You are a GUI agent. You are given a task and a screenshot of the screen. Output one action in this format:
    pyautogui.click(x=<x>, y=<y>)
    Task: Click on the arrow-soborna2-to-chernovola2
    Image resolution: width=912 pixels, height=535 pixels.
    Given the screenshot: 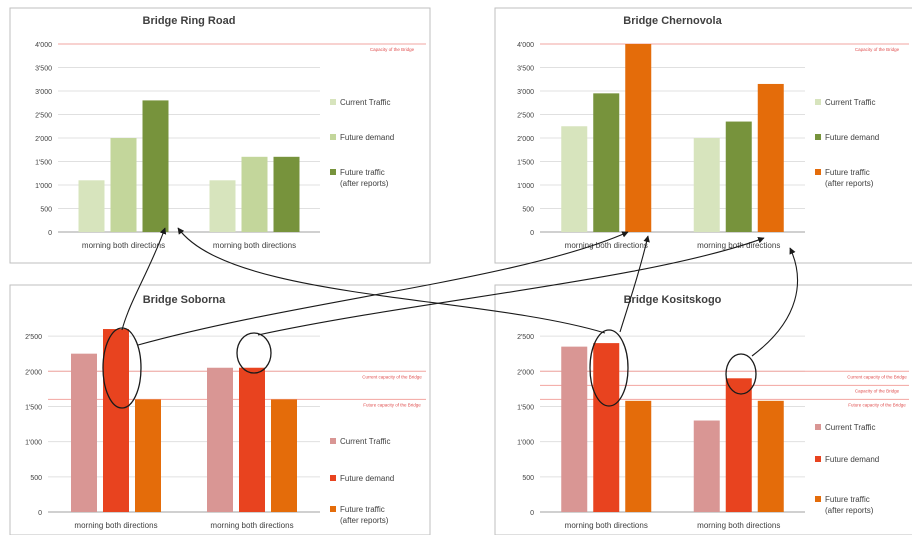 What is the action you would take?
    pyautogui.click(x=511, y=286)
    